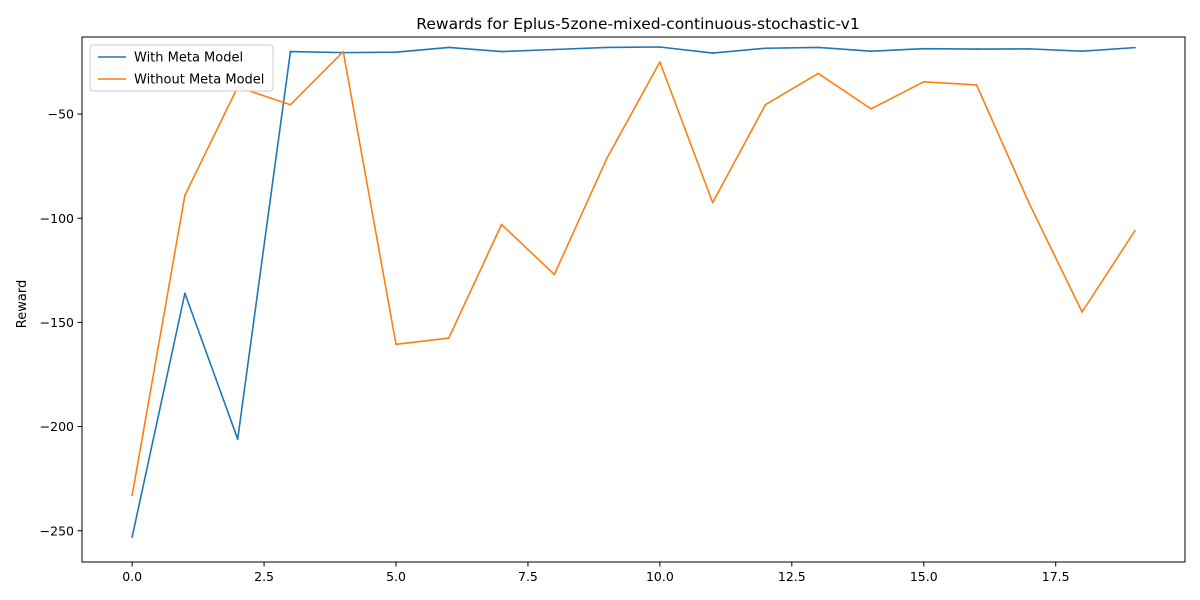 The height and width of the screenshot is (600, 1200). I want to click on legend-box, so click(181, 68).